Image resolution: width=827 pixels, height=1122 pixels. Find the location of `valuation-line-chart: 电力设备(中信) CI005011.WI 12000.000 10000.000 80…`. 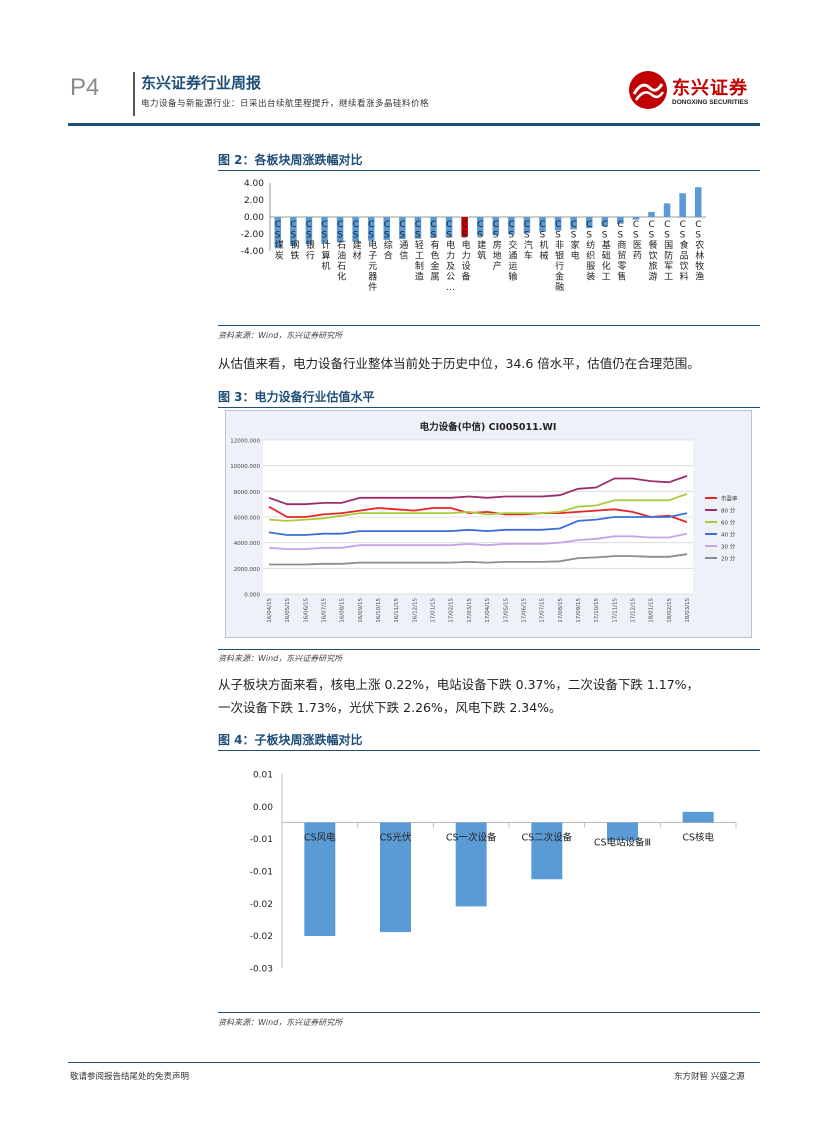

valuation-line-chart: 电力设备(中信) CI005011.WI 12000.000 10000.000 80… is located at coordinates (488, 524).